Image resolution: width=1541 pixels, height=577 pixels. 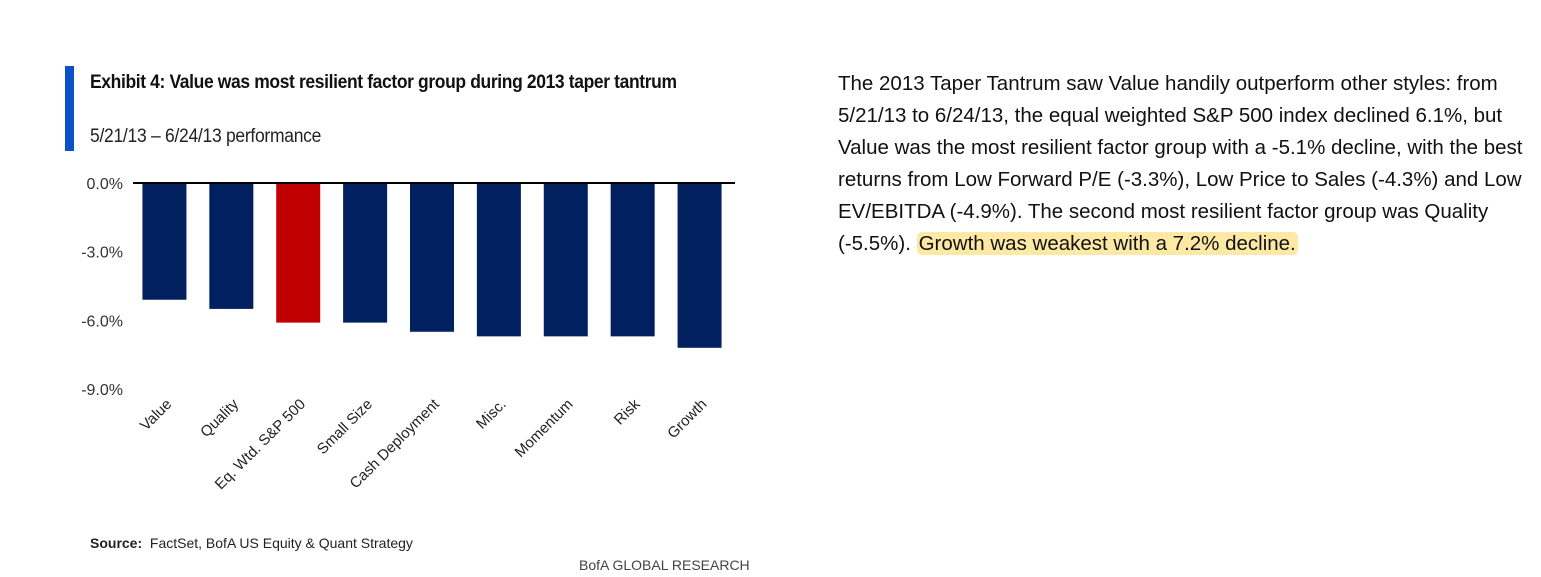 What do you see at coordinates (544, 428) in the screenshot?
I see `x-tick-label: Momentum` at bounding box center [544, 428].